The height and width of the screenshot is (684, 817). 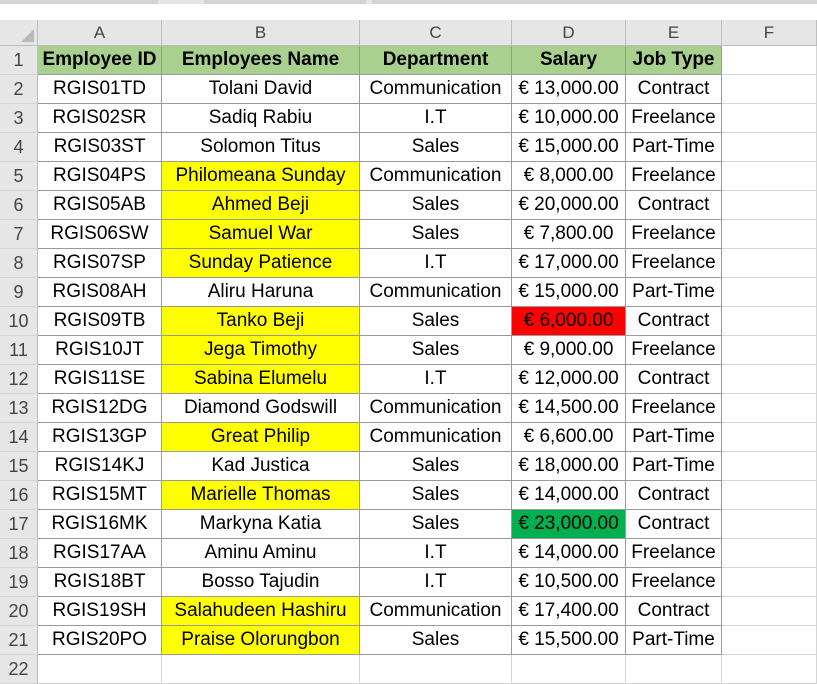 What do you see at coordinates (100, 234) in the screenshot?
I see `employee-id-cell: RGIS06SW` at bounding box center [100, 234].